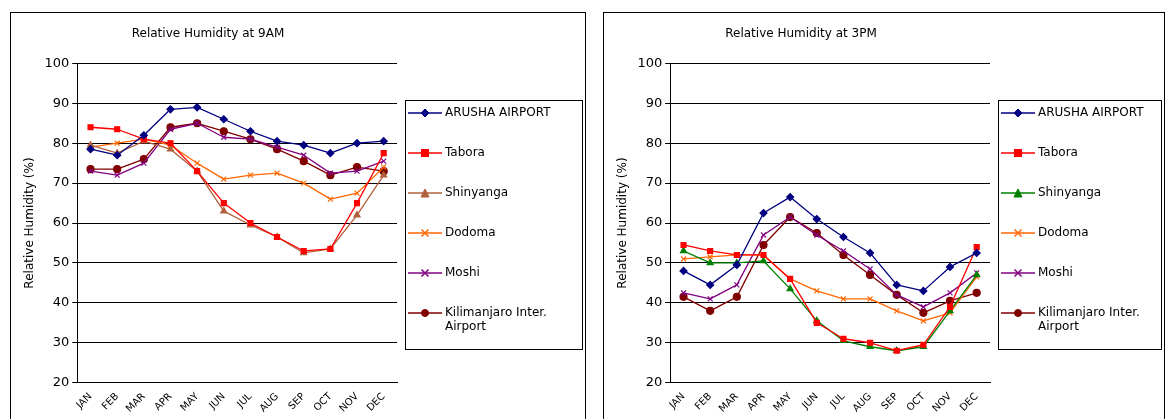 Image resolution: width=1165 pixels, height=419 pixels. Describe the element at coordinates (208, 33) in the screenshot. I see `chart-title: Relative Humidity at 9AM` at that location.